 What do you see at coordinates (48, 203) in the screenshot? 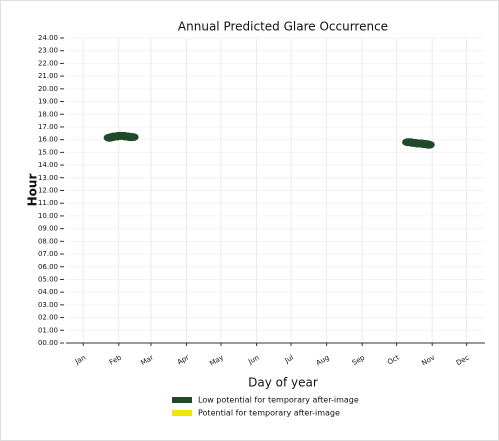
I see `y-tick-label: 11.00` at bounding box center [48, 203].